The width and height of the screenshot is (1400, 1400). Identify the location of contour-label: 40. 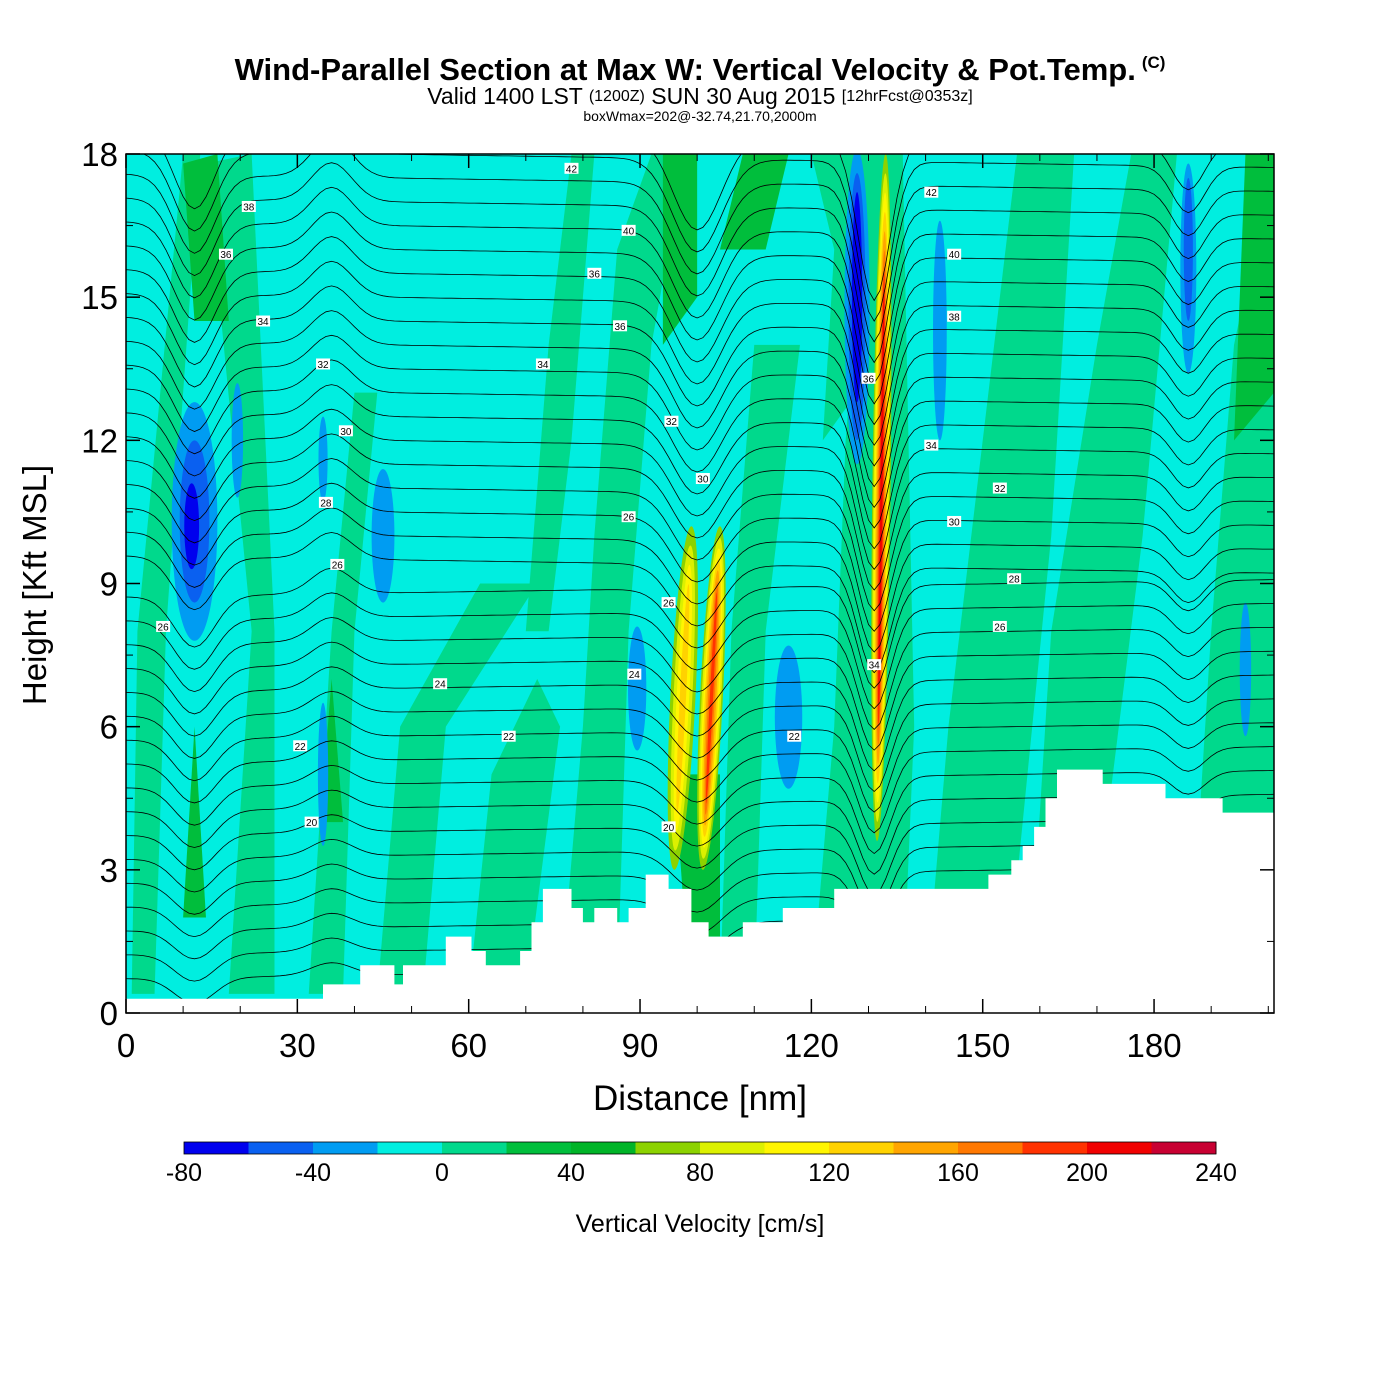
(954, 254).